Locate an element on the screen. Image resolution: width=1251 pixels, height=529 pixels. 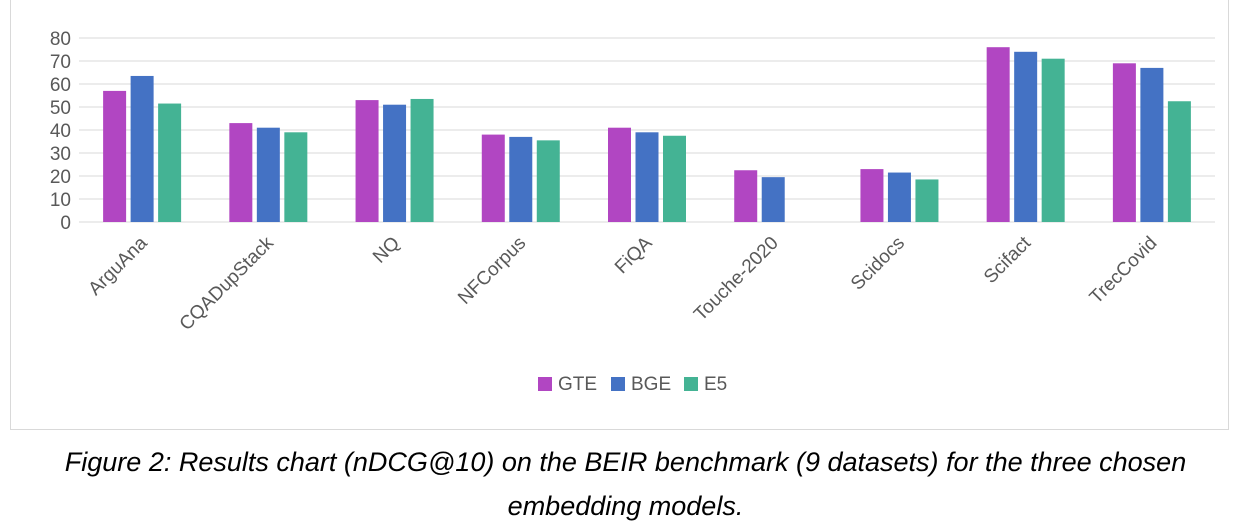
bar-bge-scidocs is located at coordinates (899, 197).